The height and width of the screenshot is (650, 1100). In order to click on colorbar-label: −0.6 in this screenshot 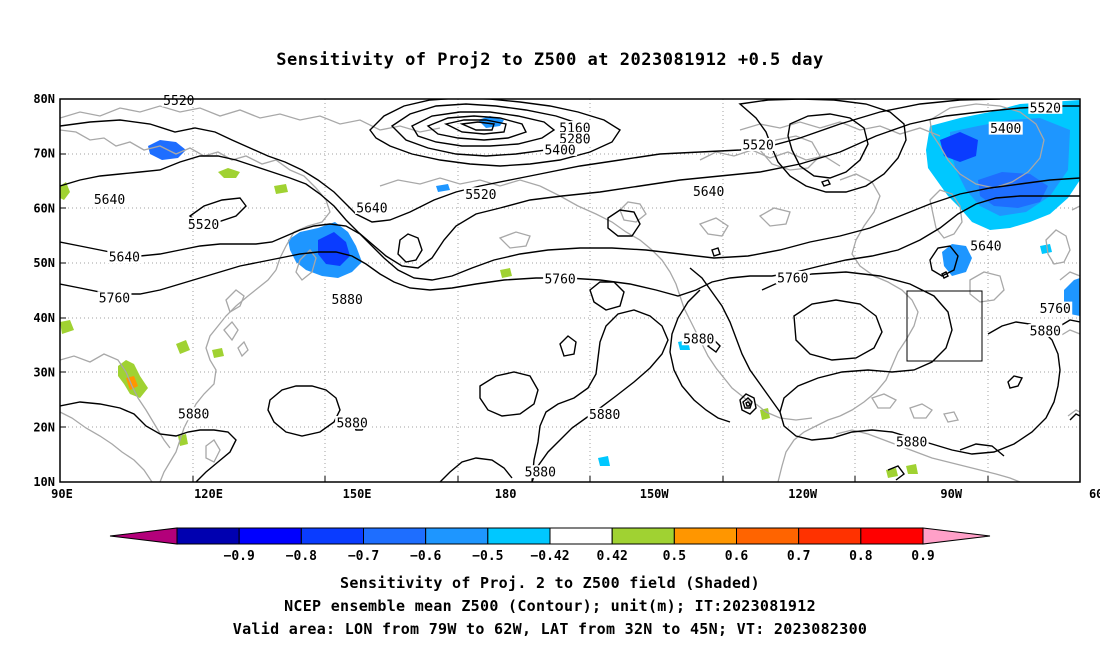, I will do `click(425, 556)`.